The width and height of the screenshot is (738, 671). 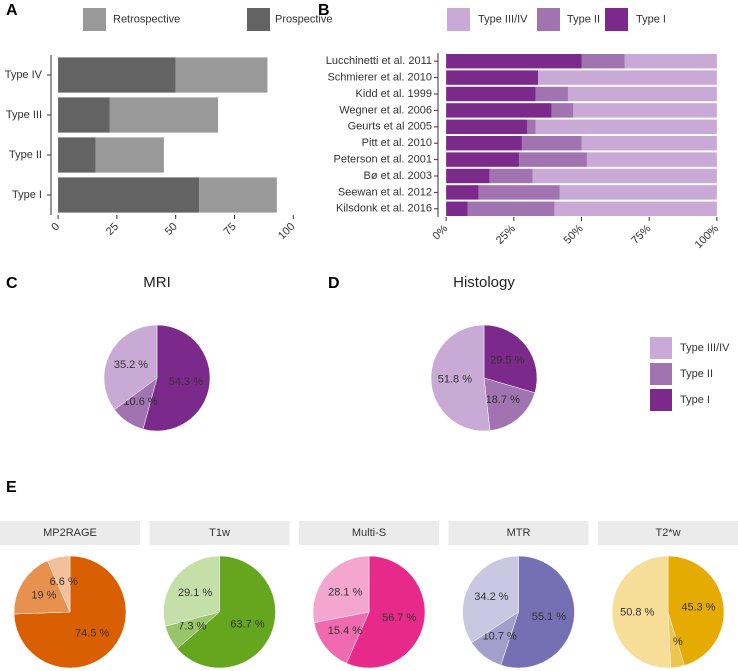 What do you see at coordinates (397, 143) in the screenshot?
I see `y-tick-label: Pitt et al. 2010` at bounding box center [397, 143].